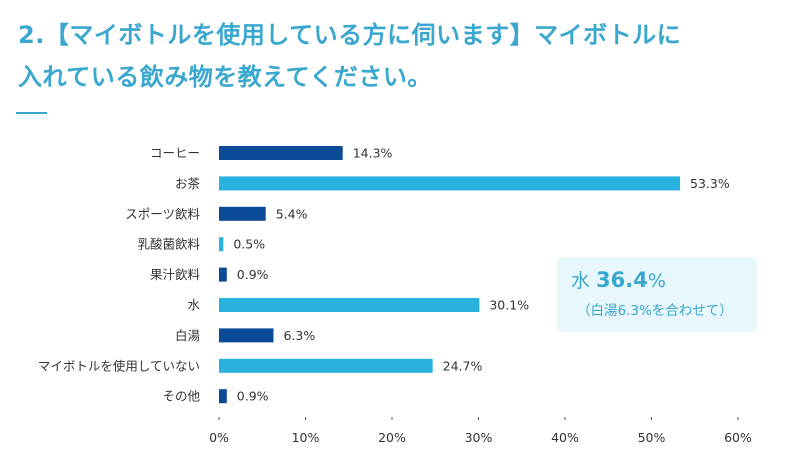  I want to click on value-label: 0.5%, so click(249, 244).